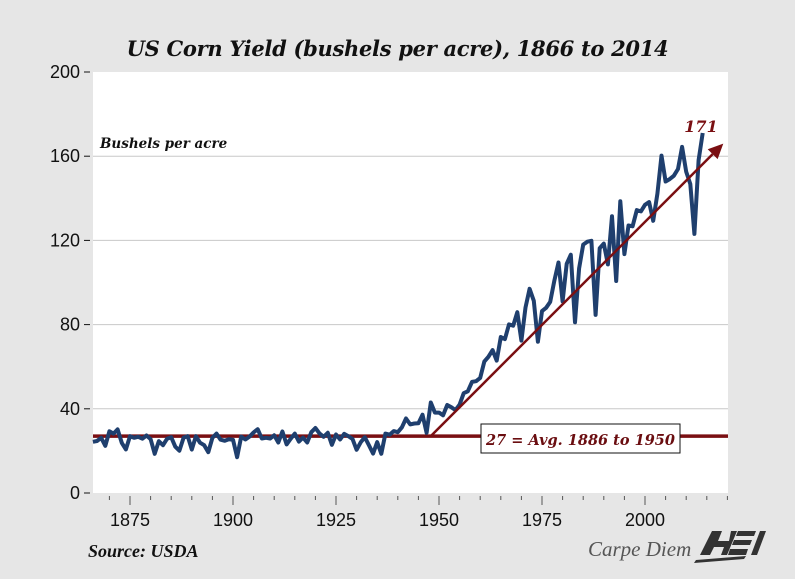 Image resolution: width=795 pixels, height=579 pixels. What do you see at coordinates (645, 520) in the screenshot?
I see `x-tick-label: 2000` at bounding box center [645, 520].